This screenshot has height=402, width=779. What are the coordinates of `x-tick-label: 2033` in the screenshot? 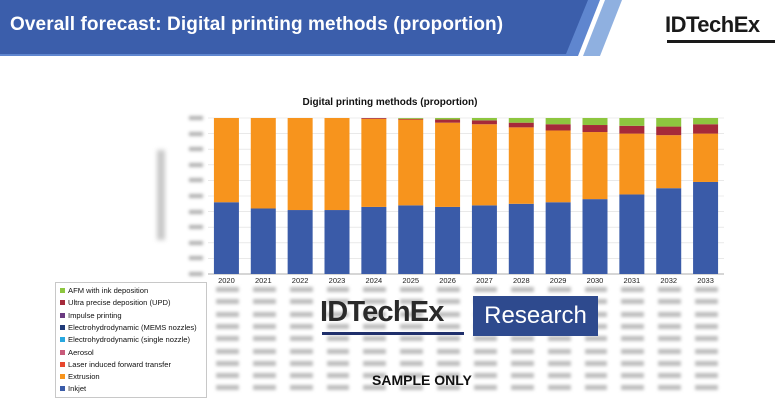 It's located at (705, 280).